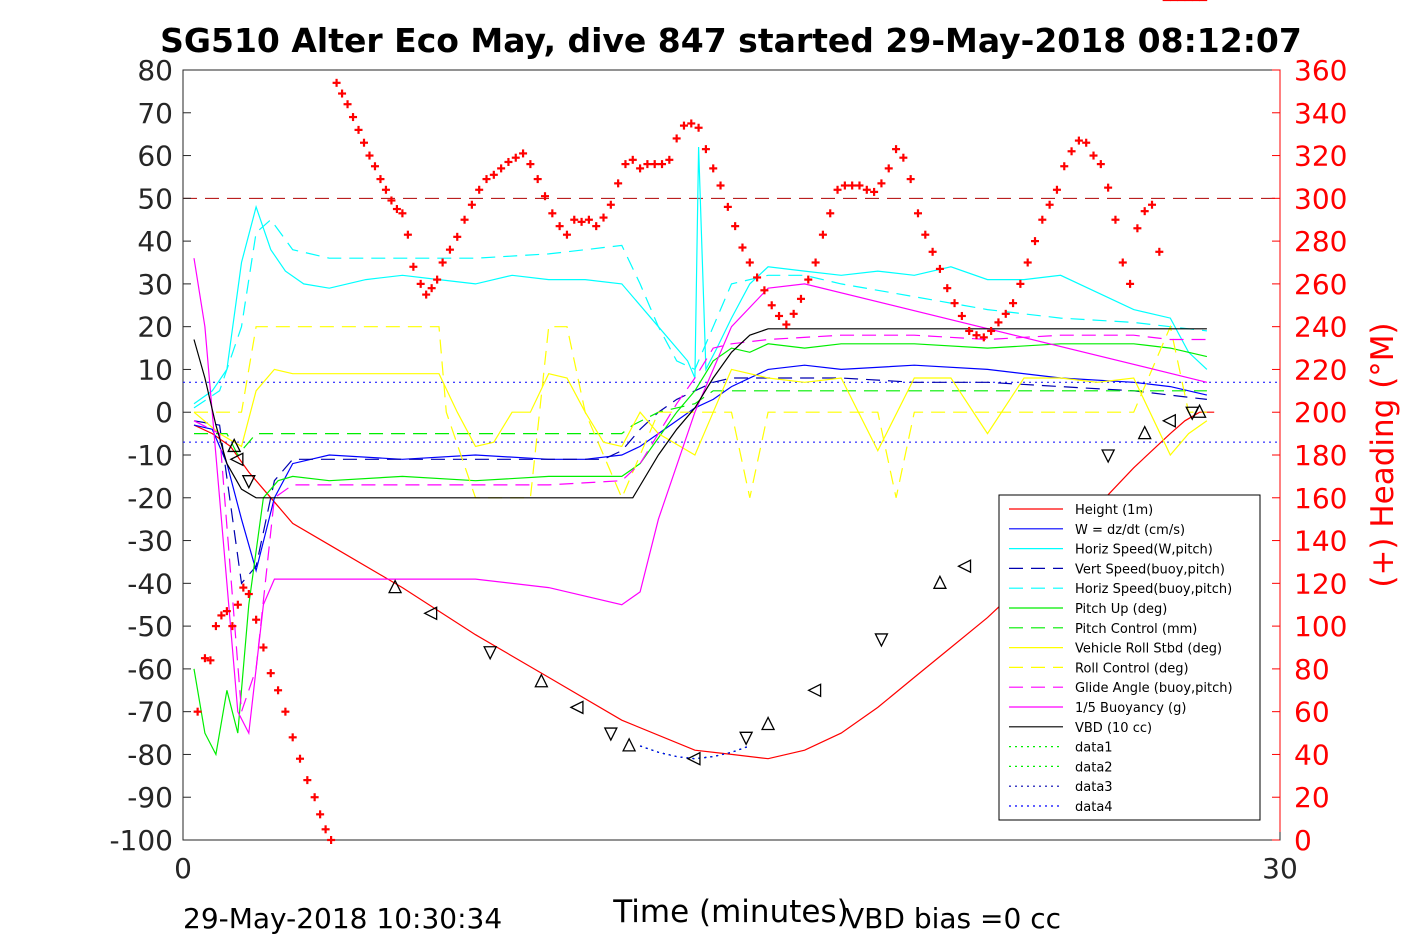 The image size is (1417, 945). What do you see at coordinates (150, 455) in the screenshot?
I see `left-tick-label: -10` at bounding box center [150, 455].